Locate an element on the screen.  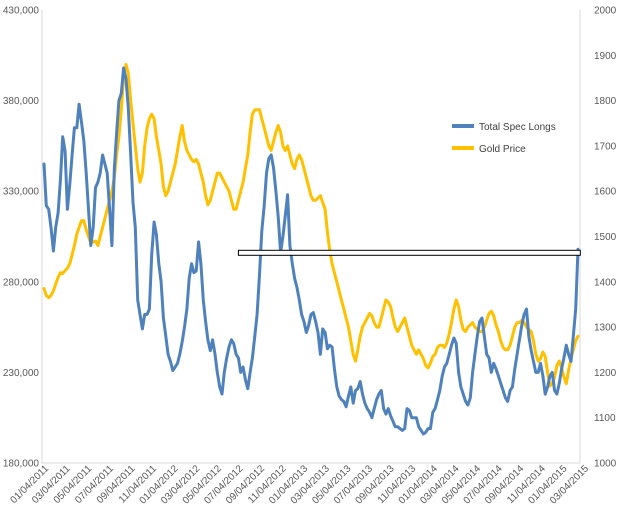
legend: Total Spec Longs Gold Price is located at coordinates (504, 138).